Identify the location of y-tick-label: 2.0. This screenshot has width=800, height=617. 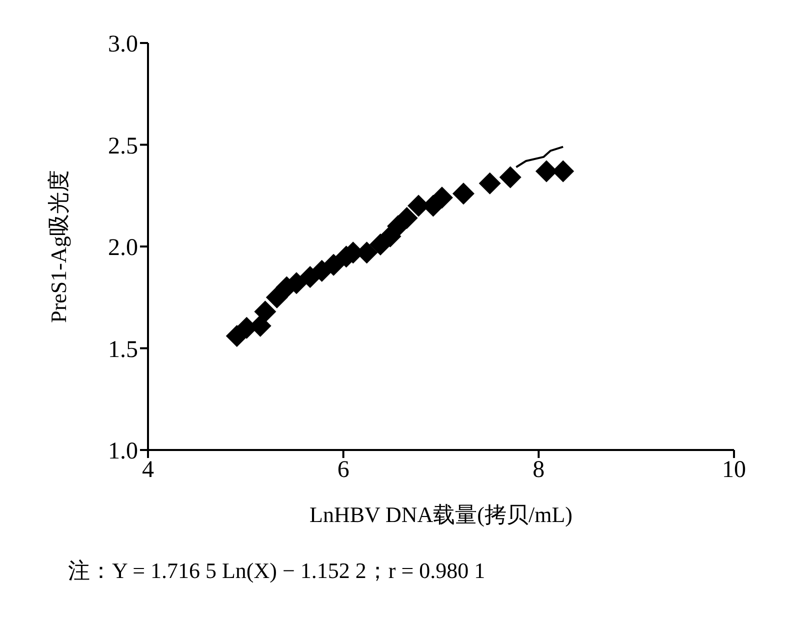
(123, 248).